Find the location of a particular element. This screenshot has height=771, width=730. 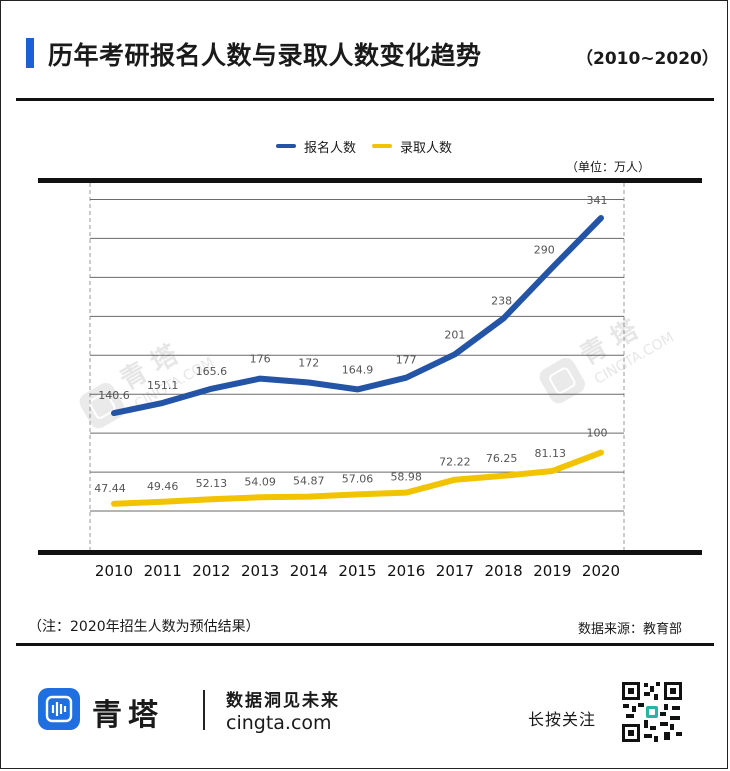

x-tick-label: 2019 is located at coordinates (552, 571).